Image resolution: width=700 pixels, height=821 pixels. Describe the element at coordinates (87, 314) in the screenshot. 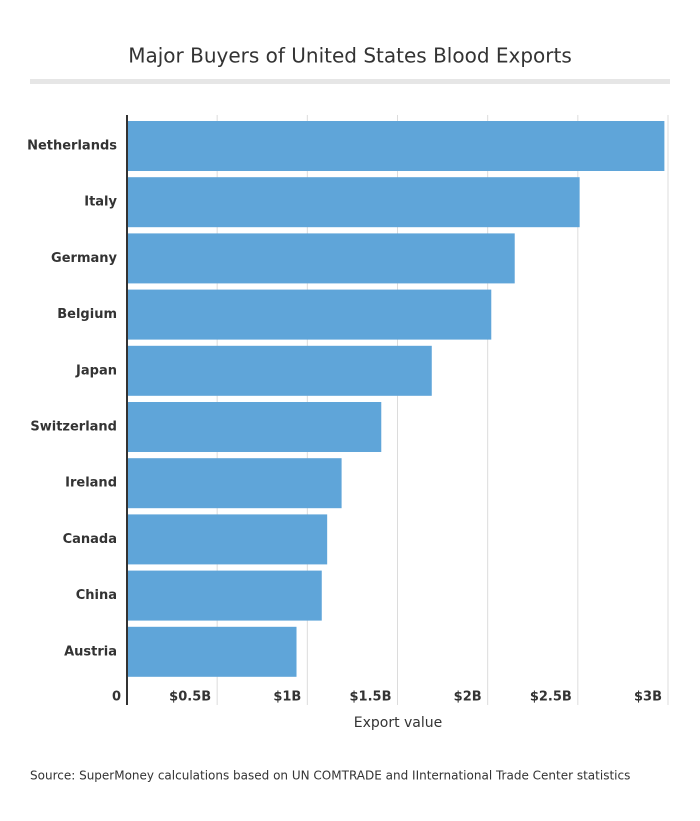

I see `y-tick-label: Belgium` at that location.